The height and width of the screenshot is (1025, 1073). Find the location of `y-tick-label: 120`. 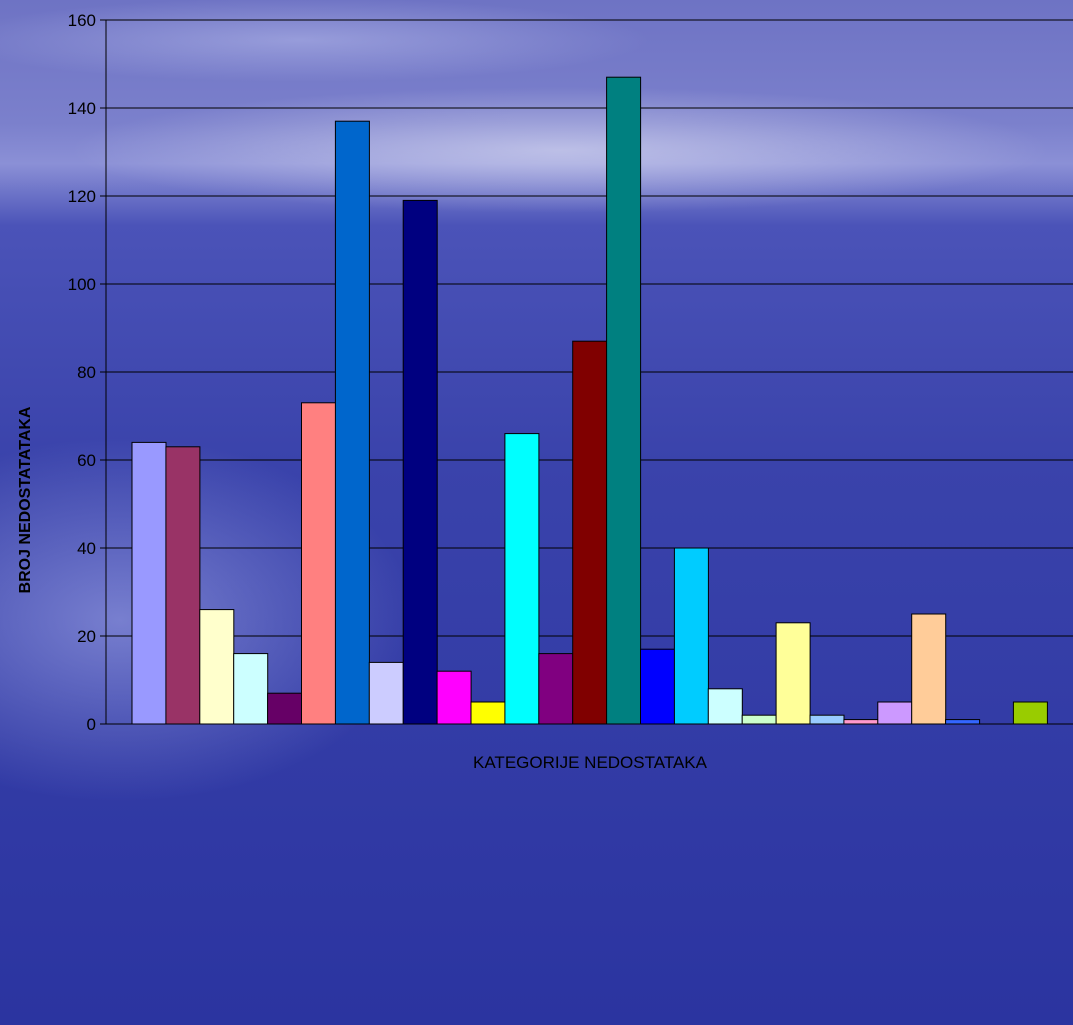

y-tick-label: 120 is located at coordinates (82, 196).